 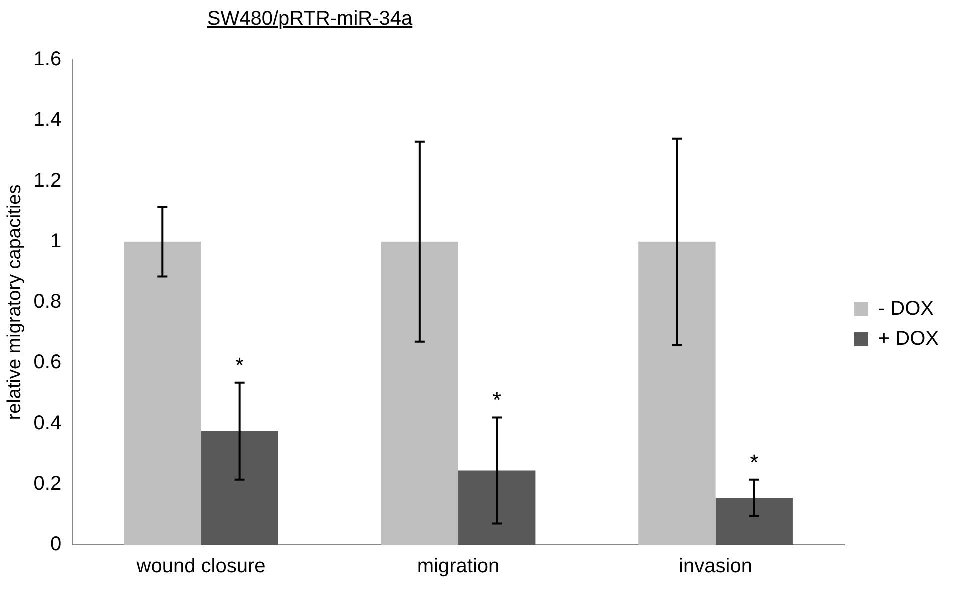 What do you see at coordinates (48, 120) in the screenshot?
I see `y-tick-label: 1.4` at bounding box center [48, 120].